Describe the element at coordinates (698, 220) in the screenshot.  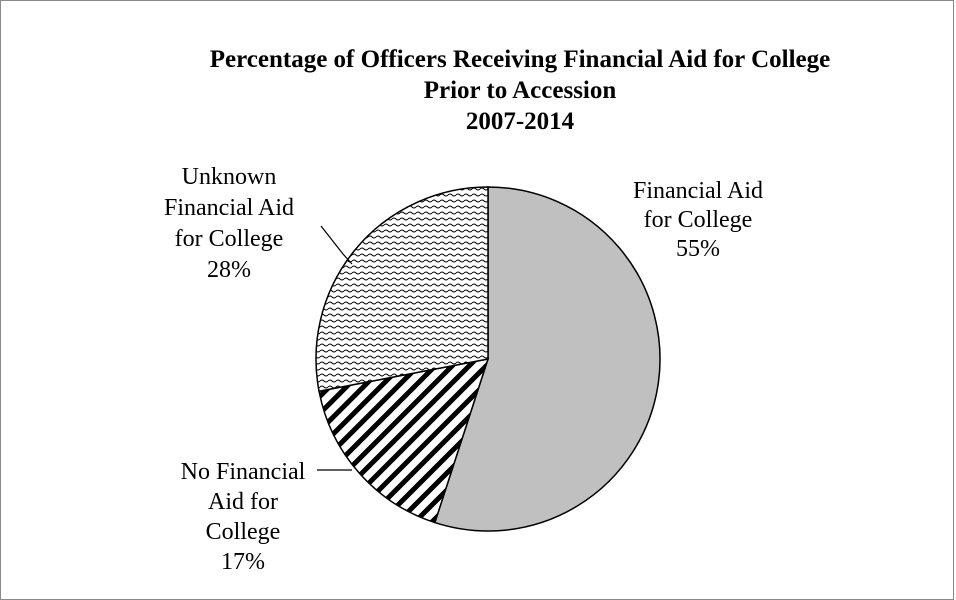
I see `label-financial-aid-line-2: for College` at that location.